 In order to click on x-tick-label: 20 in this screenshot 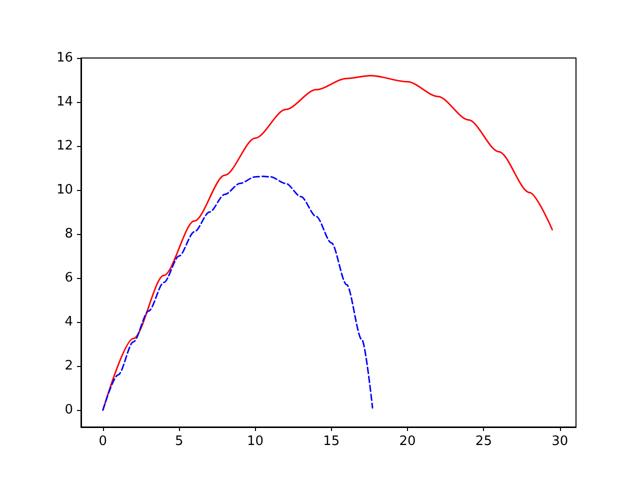, I will do `click(407, 441)`.